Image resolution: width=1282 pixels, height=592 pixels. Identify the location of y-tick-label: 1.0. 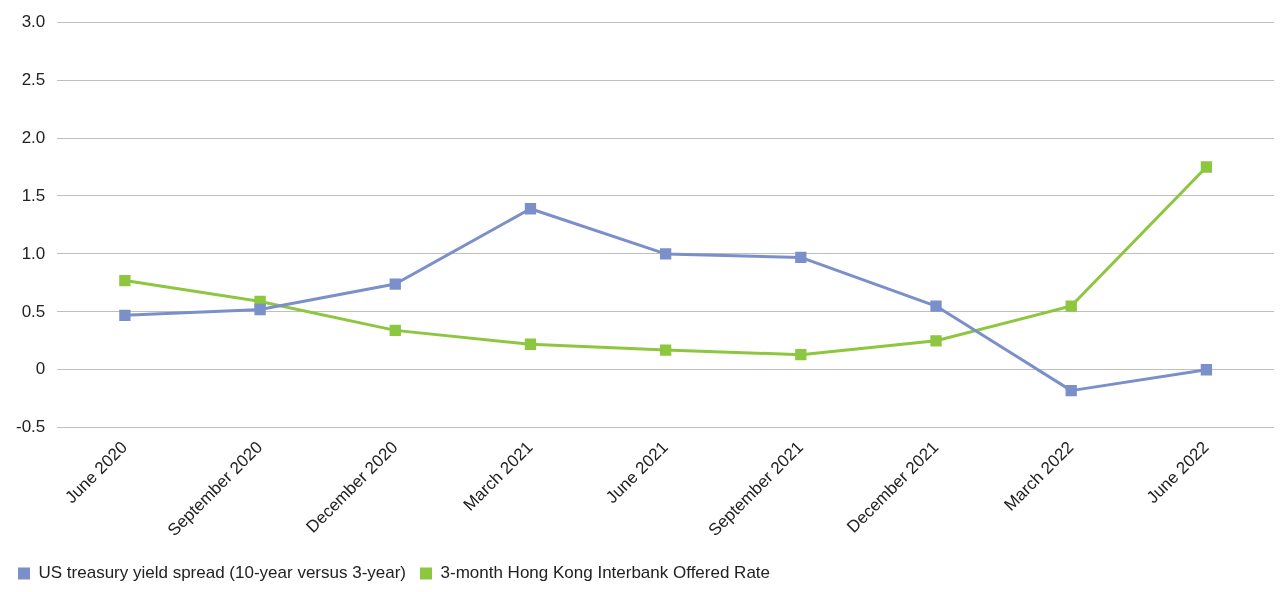
(33, 253).